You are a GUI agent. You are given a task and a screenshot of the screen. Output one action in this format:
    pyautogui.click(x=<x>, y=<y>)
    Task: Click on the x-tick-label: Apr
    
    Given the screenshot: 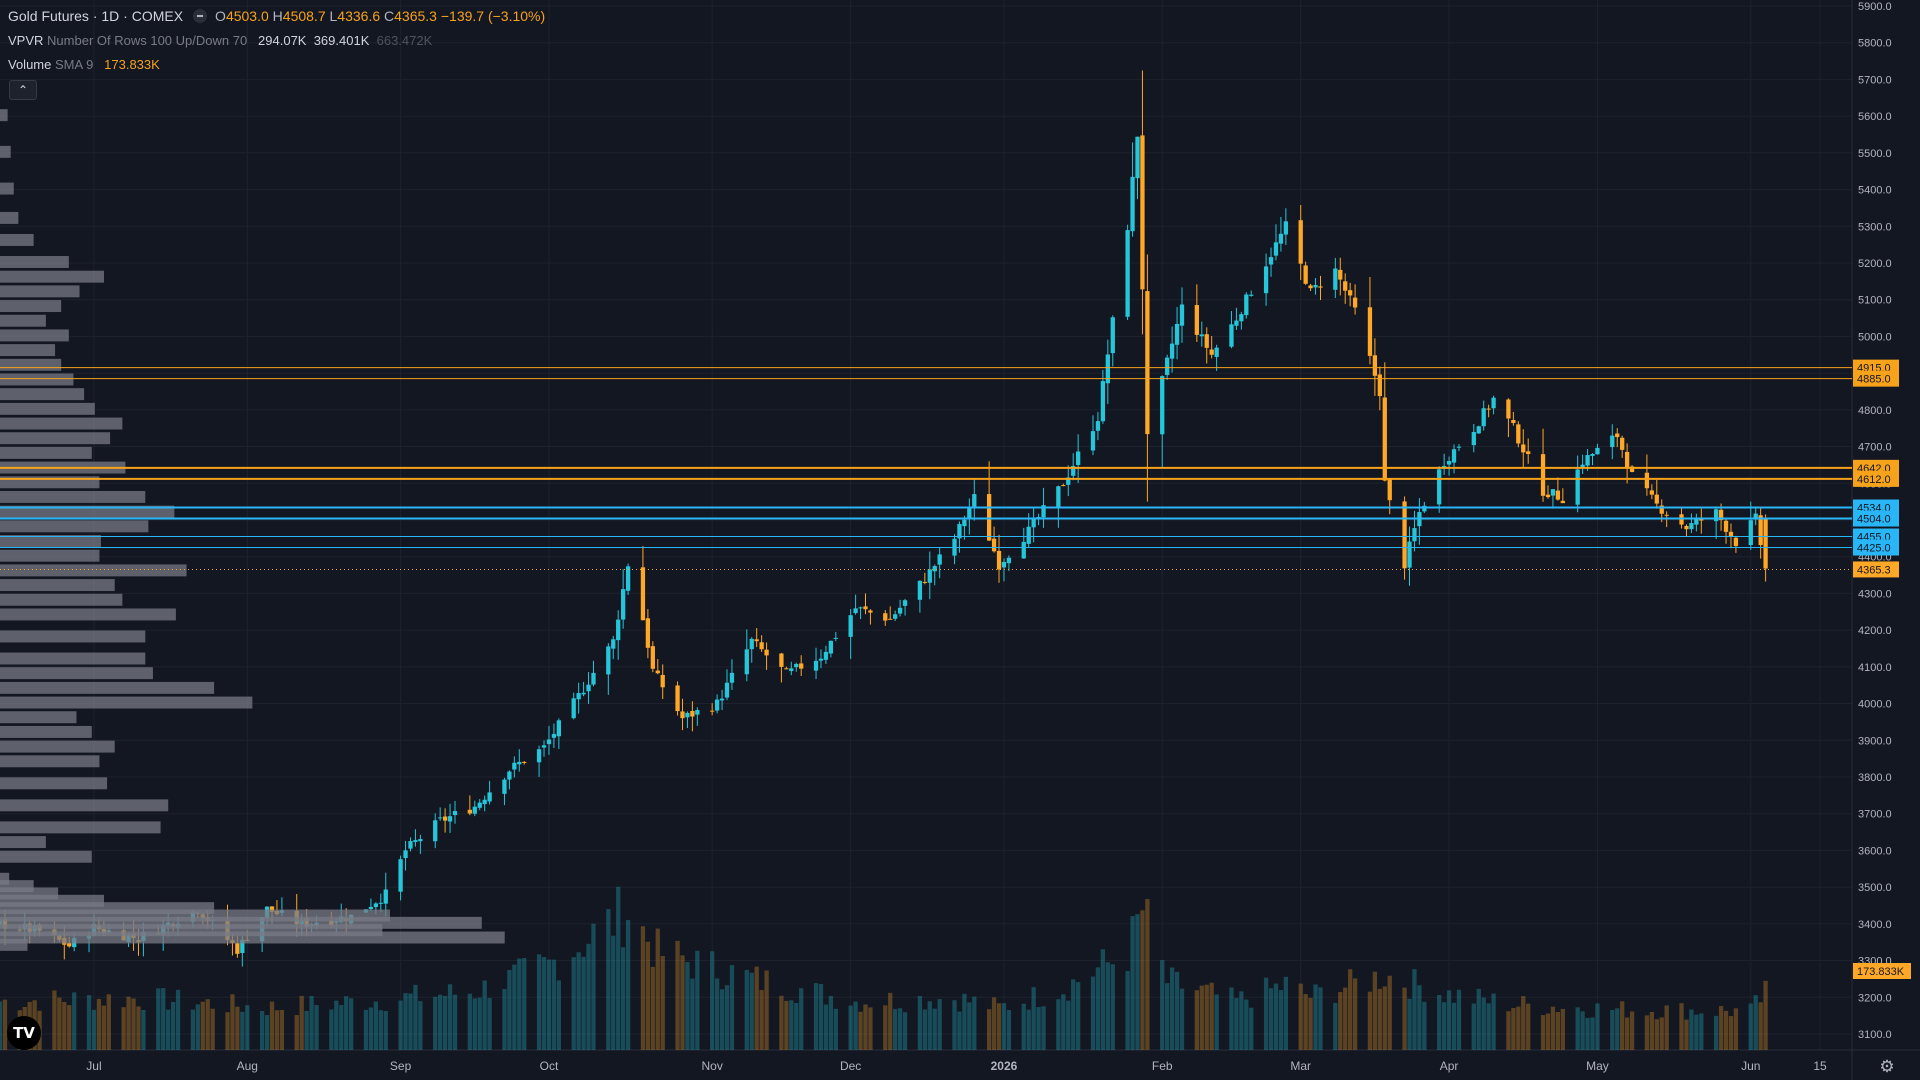 What is the action you would take?
    pyautogui.click(x=1449, y=1066)
    